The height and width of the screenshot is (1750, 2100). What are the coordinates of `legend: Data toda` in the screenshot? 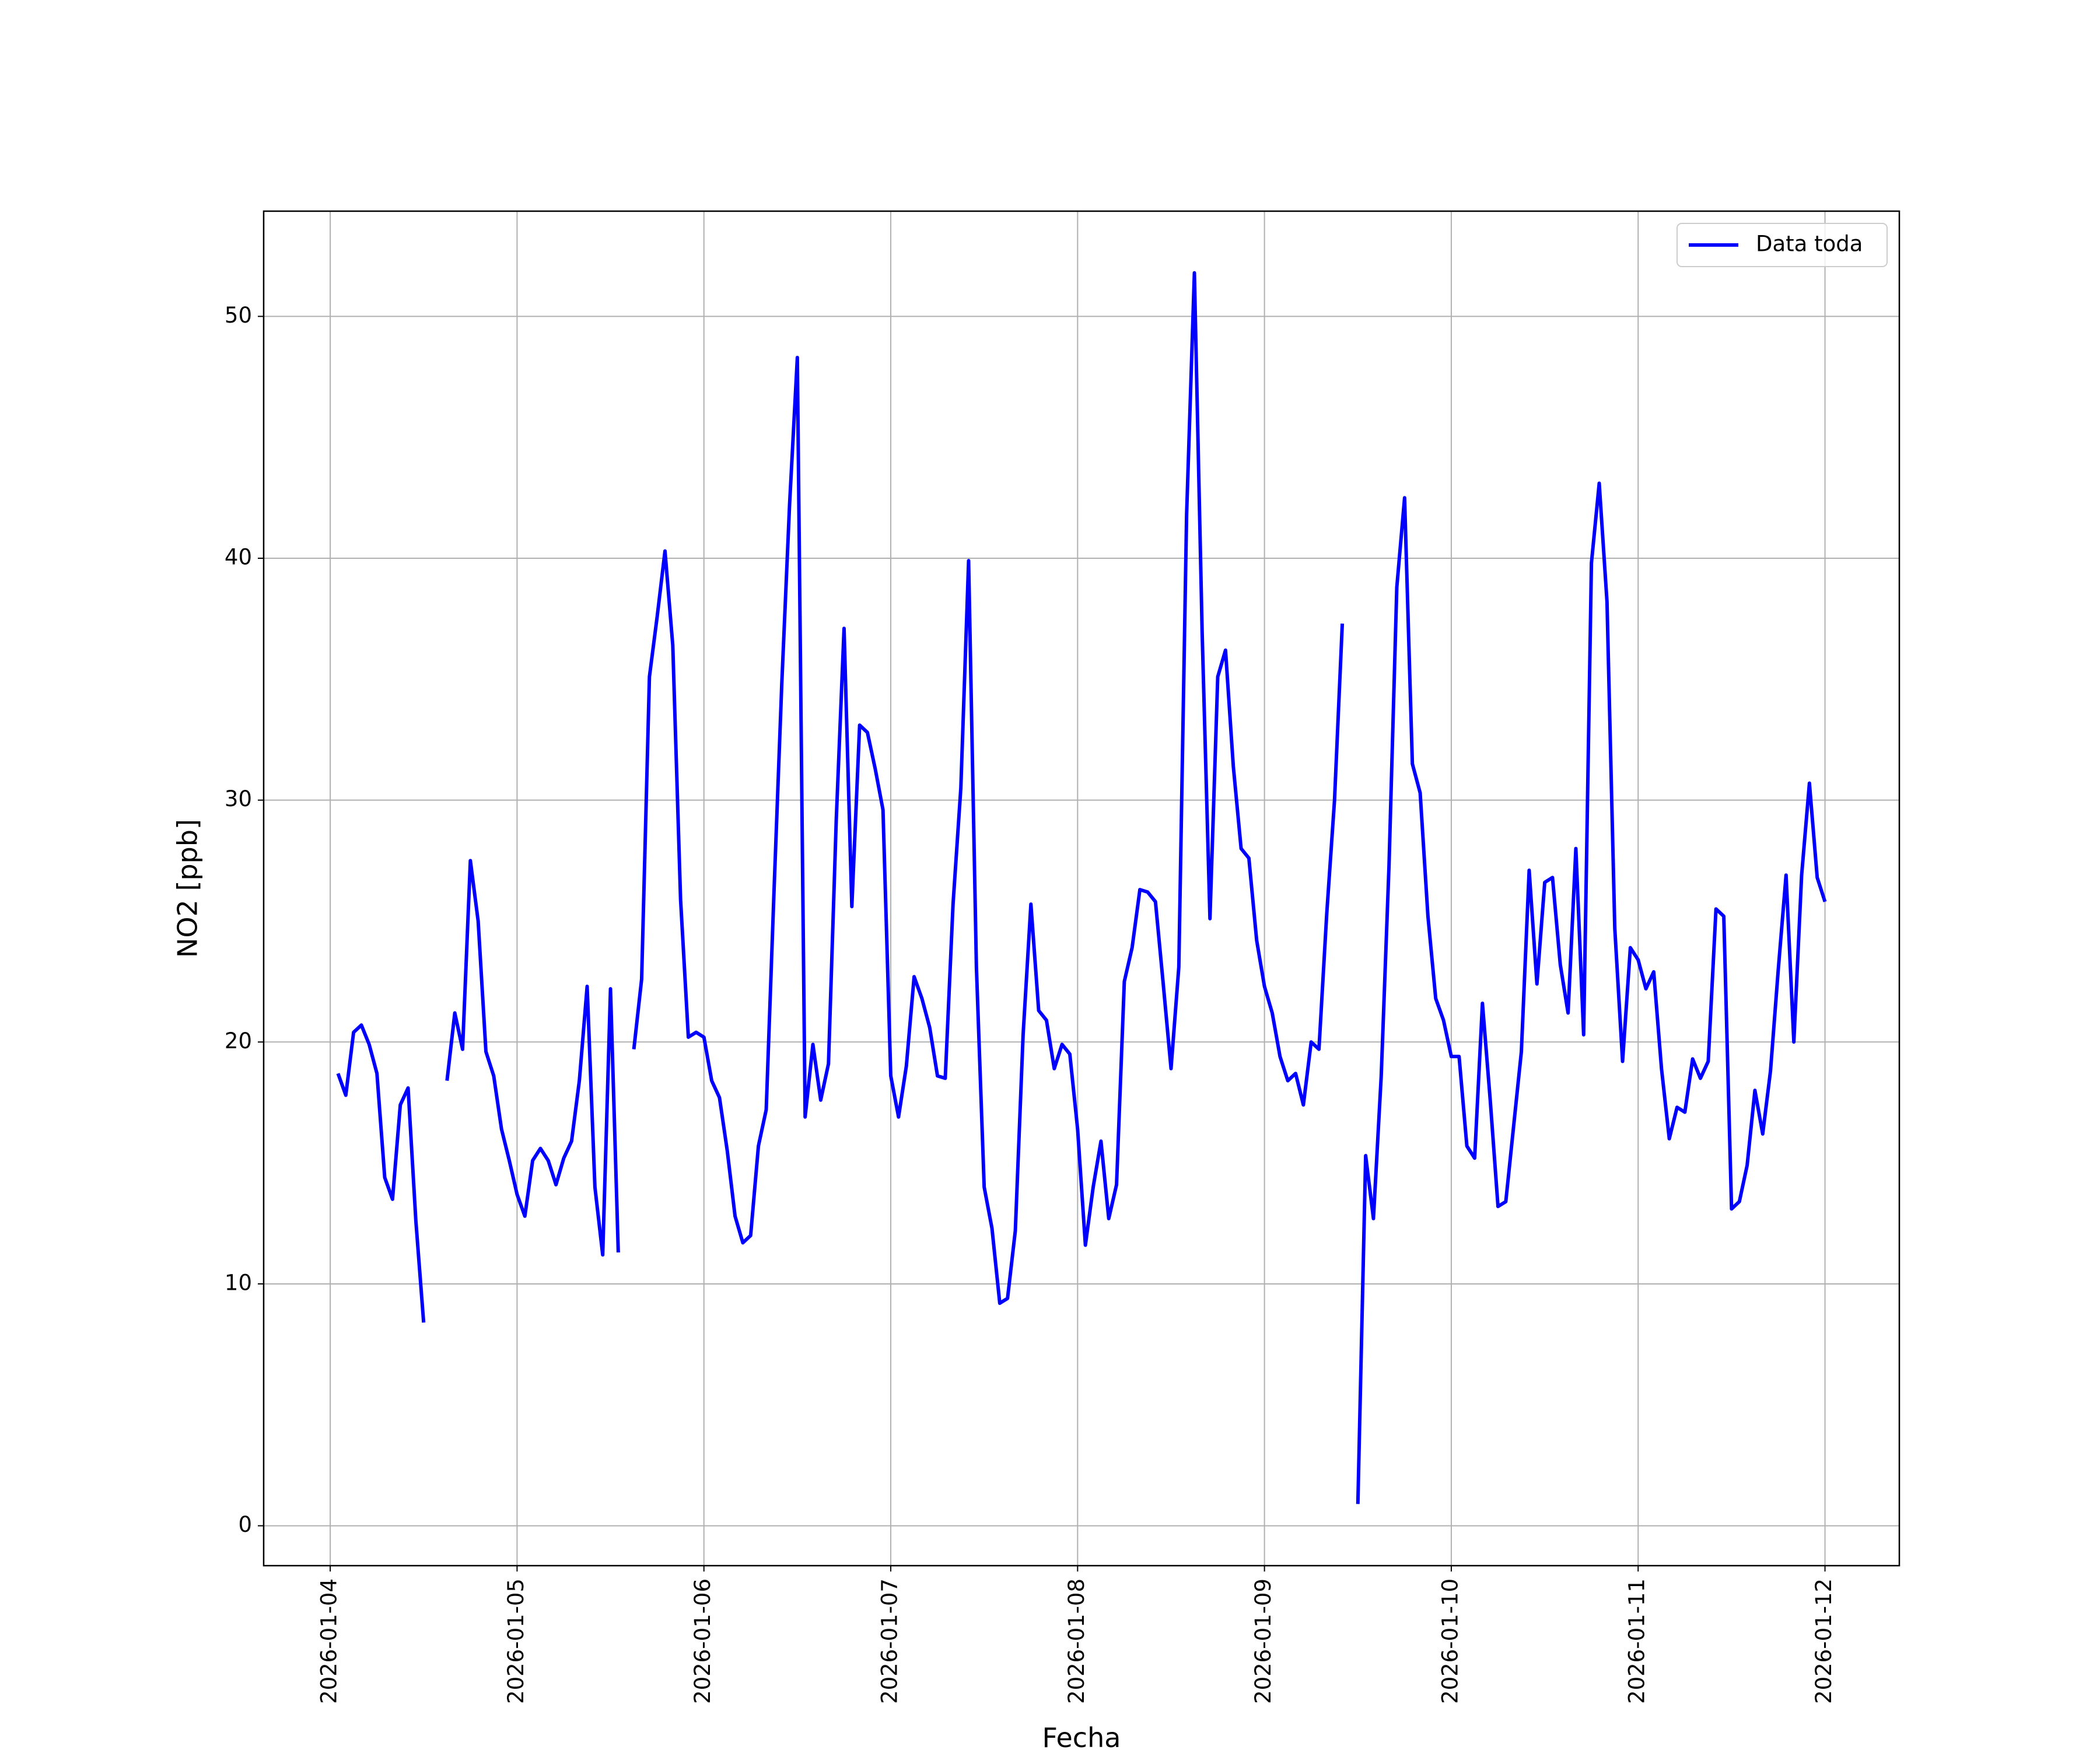 It's located at (1782, 245).